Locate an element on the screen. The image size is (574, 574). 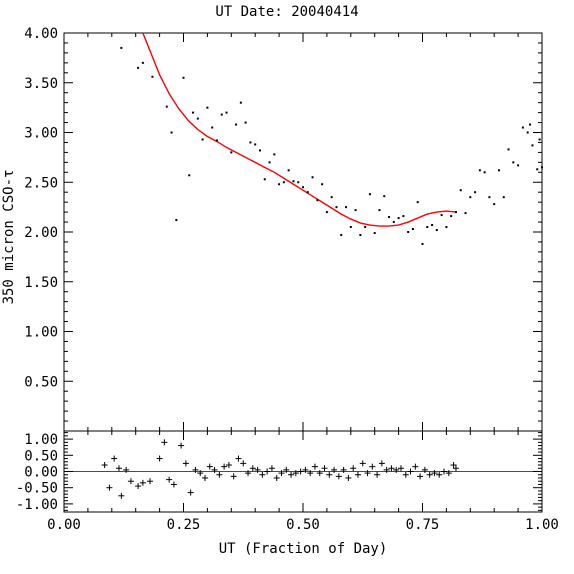
tau-y-tick-label: 4.00 is located at coordinates (41, 34).